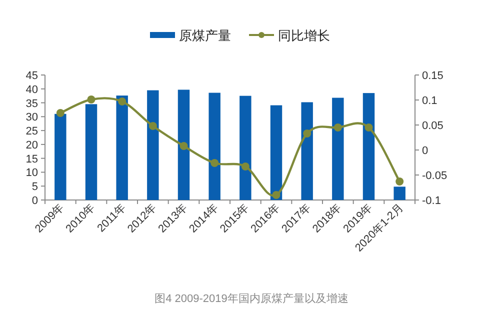  Describe the element at coordinates (433, 126) in the screenshot. I see `y2-tick-label: 0.05` at that location.